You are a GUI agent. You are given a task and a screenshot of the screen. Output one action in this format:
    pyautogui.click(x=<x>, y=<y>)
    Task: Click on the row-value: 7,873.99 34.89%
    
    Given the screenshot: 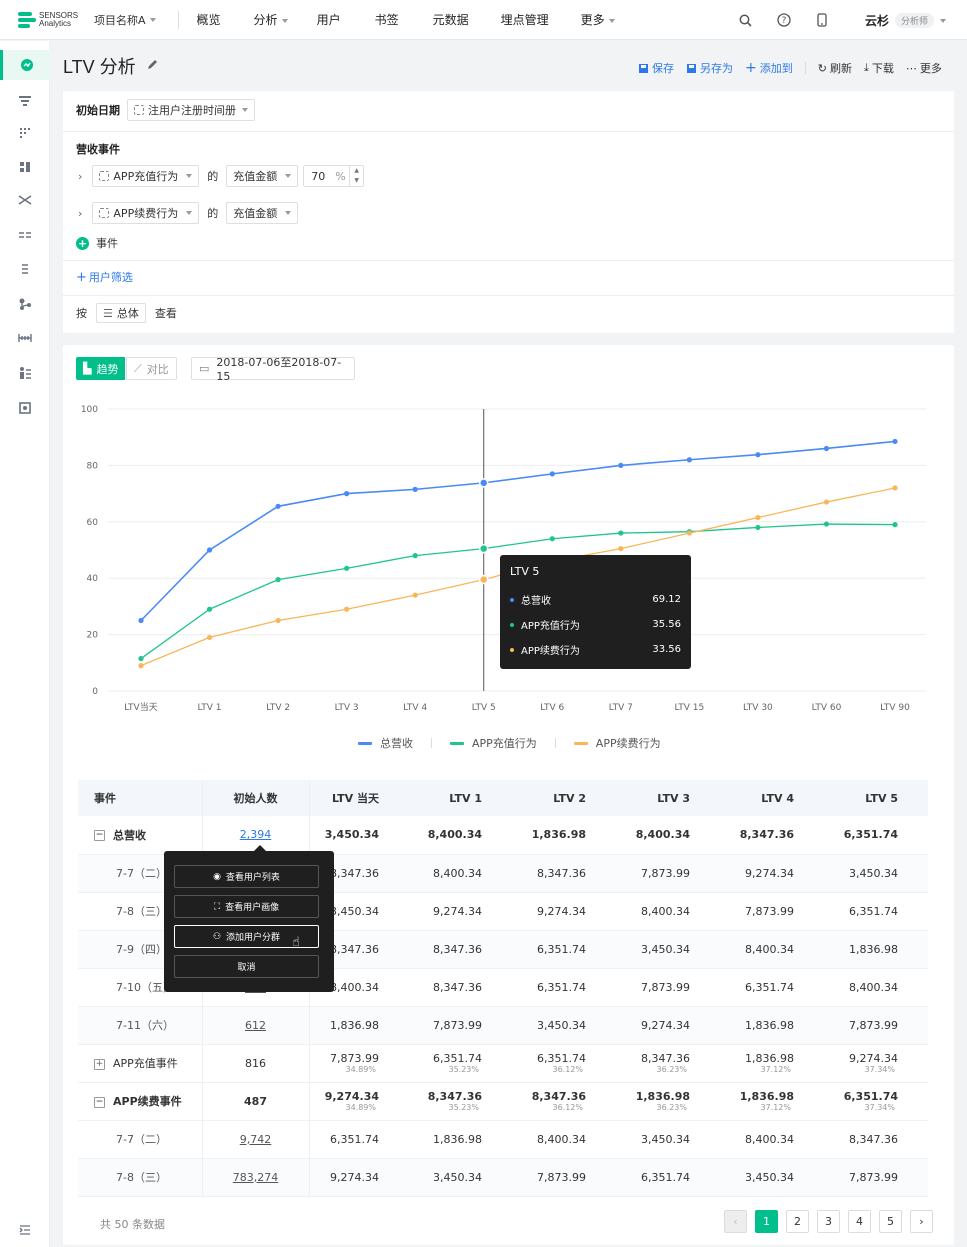 What is the action you would take?
    pyautogui.click(x=359, y=1063)
    